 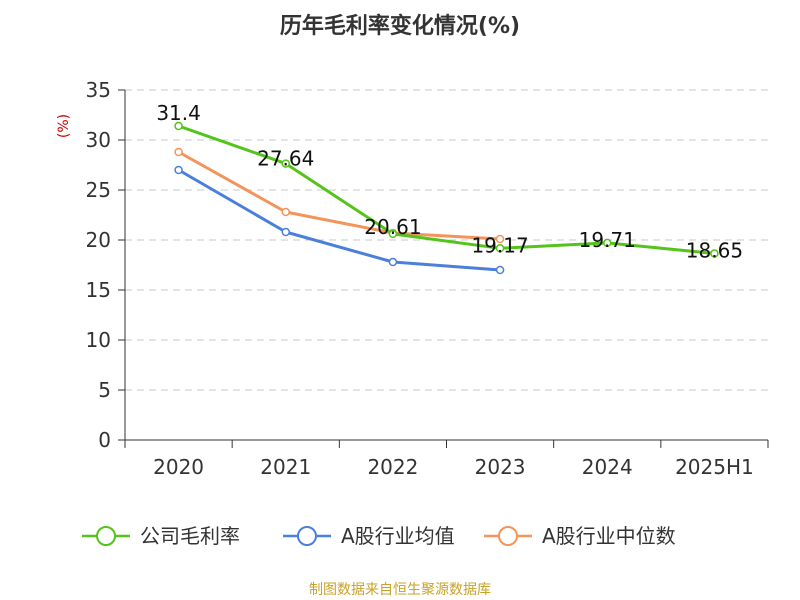 What do you see at coordinates (392, 227) in the screenshot?
I see `data-label: 20.61` at bounding box center [392, 227].